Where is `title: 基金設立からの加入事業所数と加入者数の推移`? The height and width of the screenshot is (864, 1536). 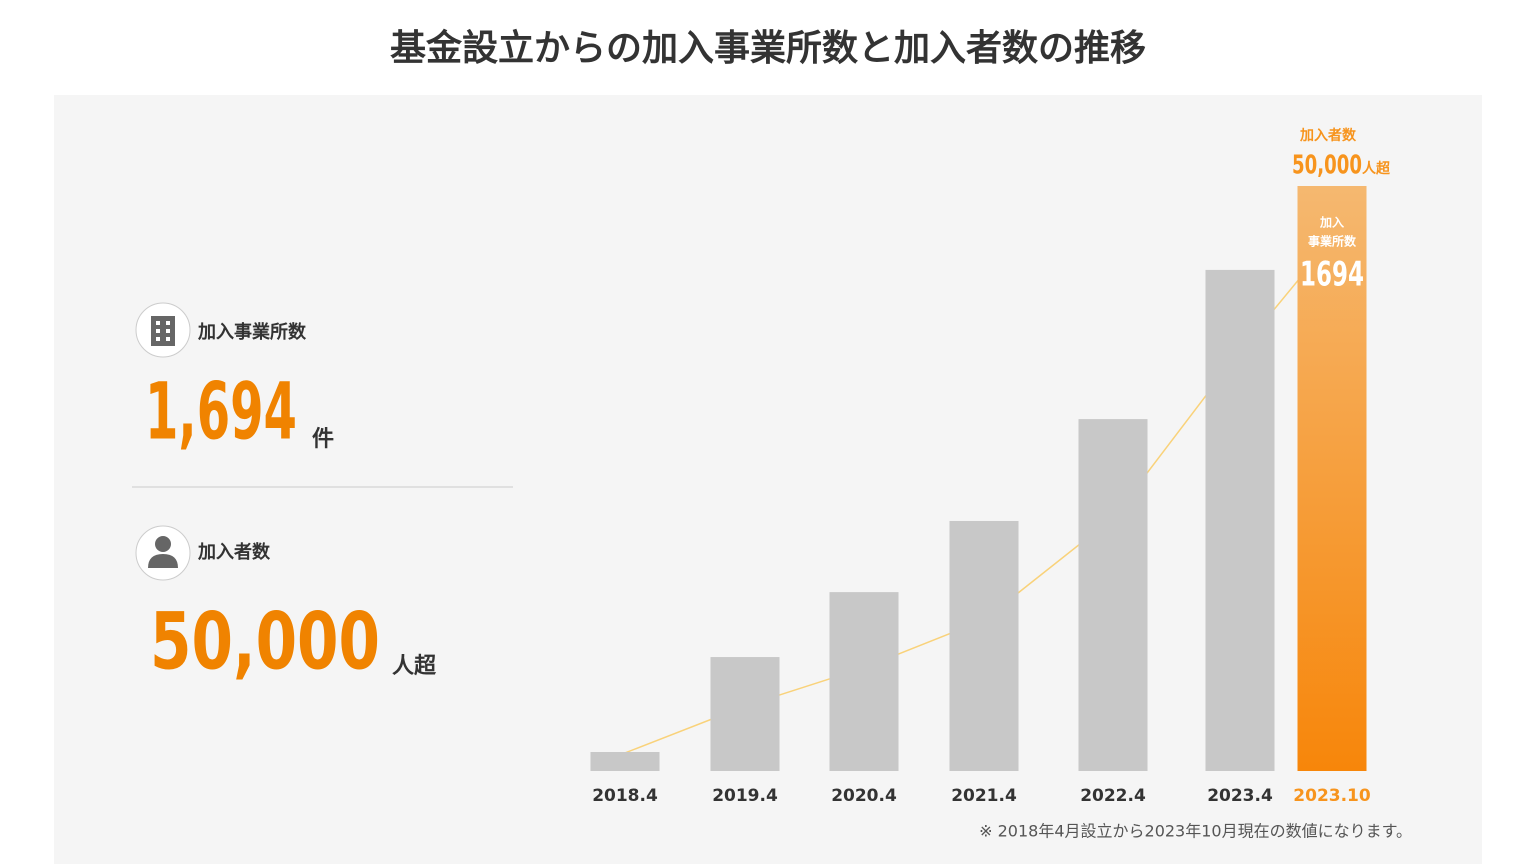
title: 基金設立からの加入事業所数と加入者数の推移 is located at coordinates (768, 48).